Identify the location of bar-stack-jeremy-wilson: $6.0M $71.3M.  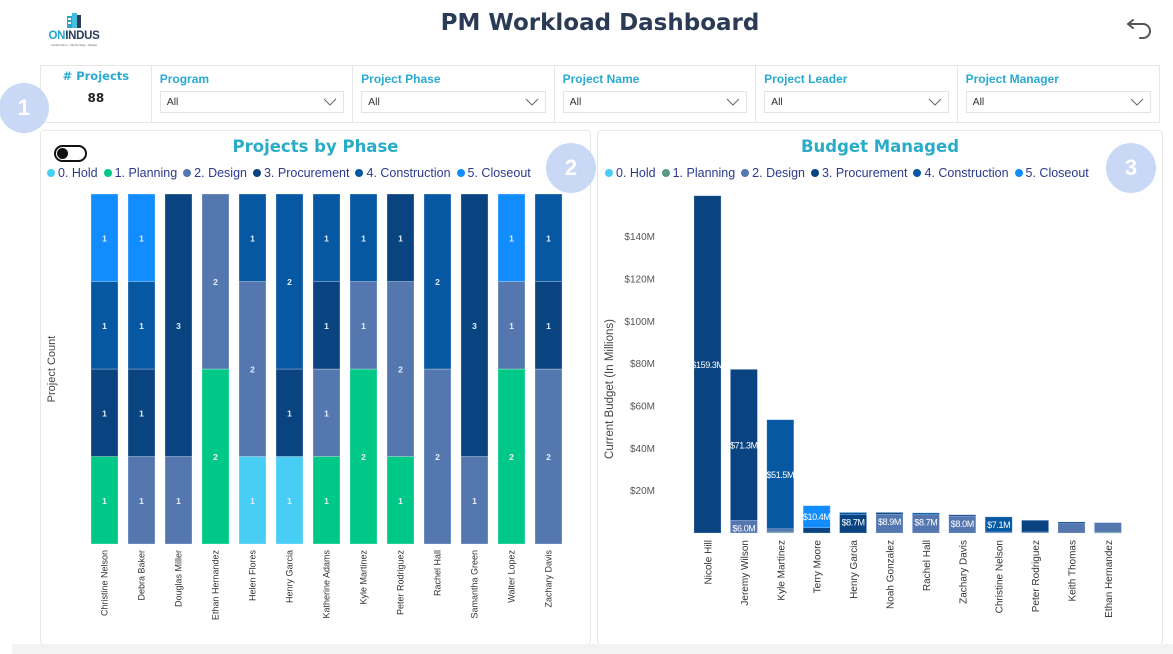
(744, 451).